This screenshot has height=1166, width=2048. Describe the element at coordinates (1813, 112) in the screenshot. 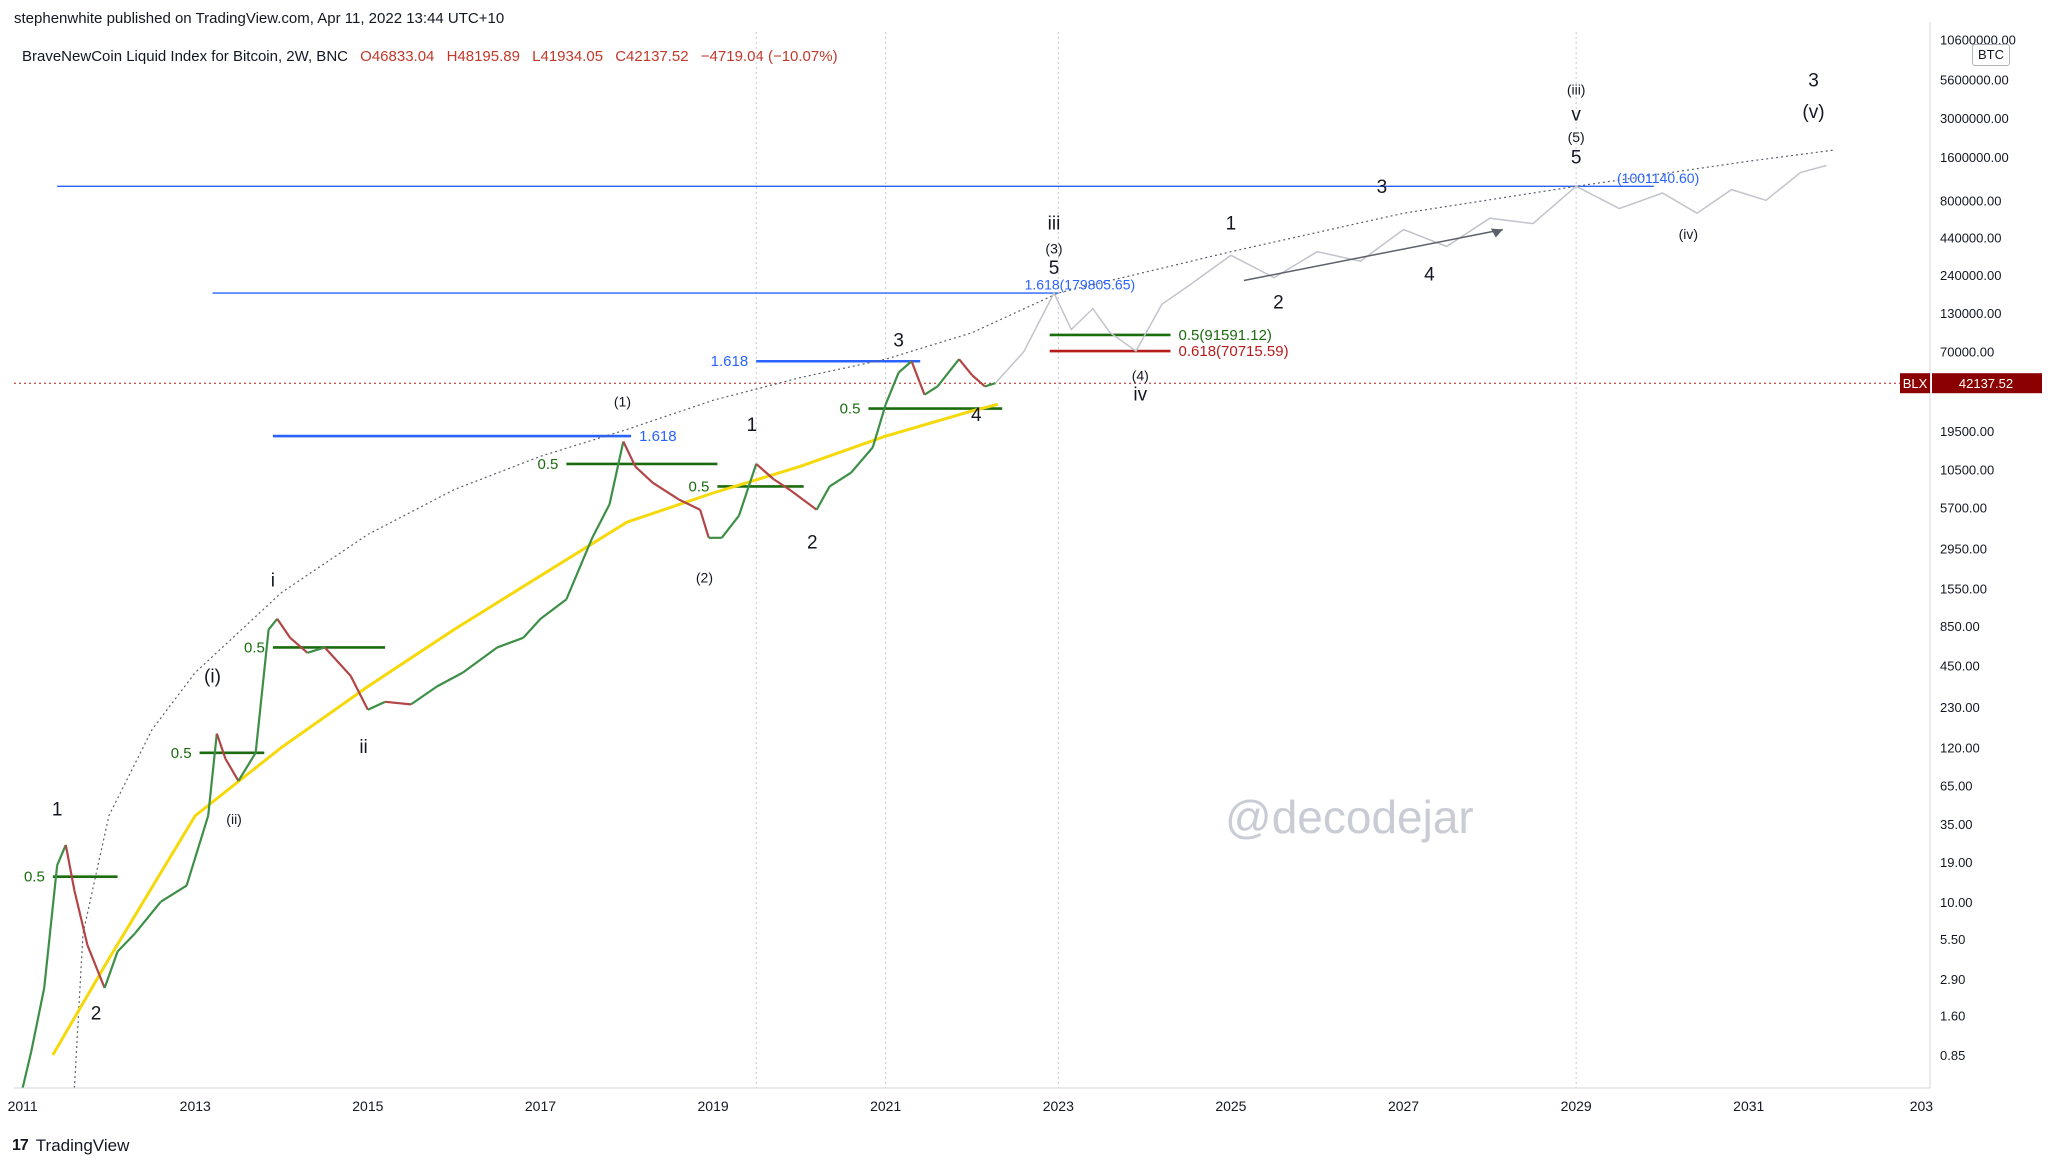

I see `wave-label: (v)` at that location.